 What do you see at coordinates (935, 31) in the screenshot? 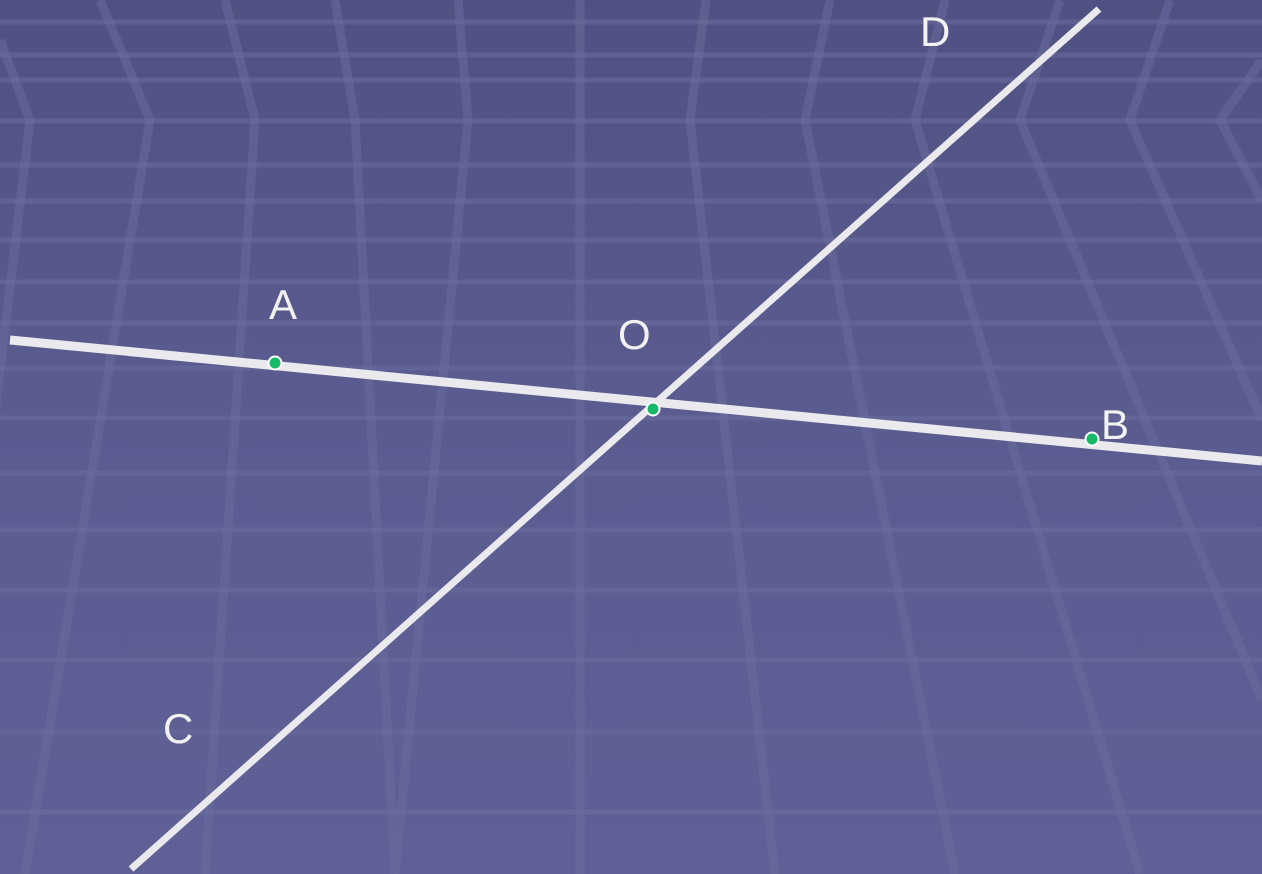
I see `label-d: D` at bounding box center [935, 31].